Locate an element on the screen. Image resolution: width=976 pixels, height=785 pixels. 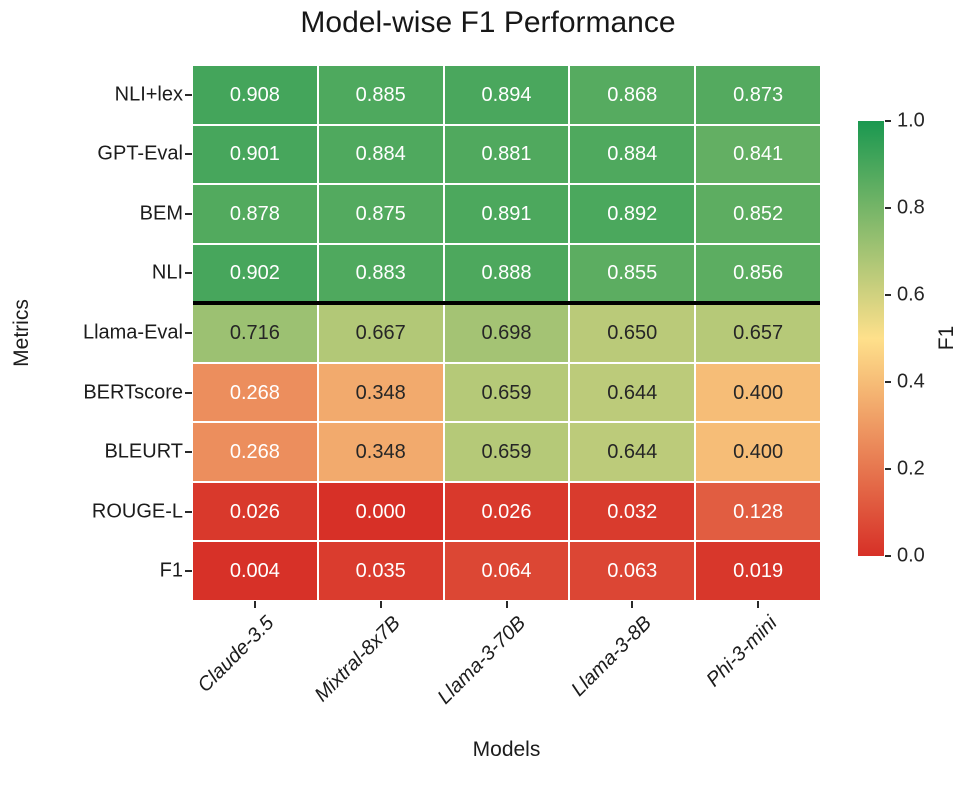
row-label: NLI is located at coordinates (167, 272).